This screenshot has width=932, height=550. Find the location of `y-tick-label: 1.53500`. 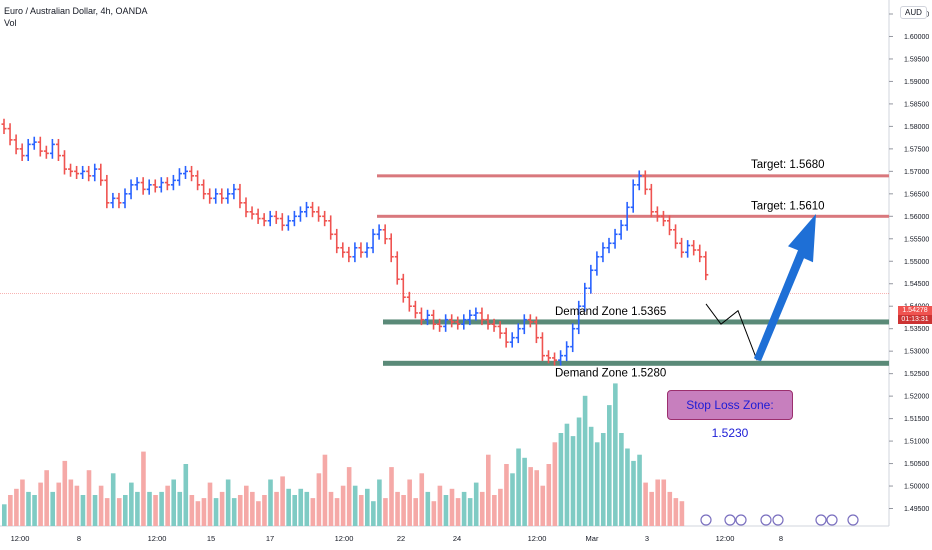

y-tick-label: 1.53500 is located at coordinates (916, 329).